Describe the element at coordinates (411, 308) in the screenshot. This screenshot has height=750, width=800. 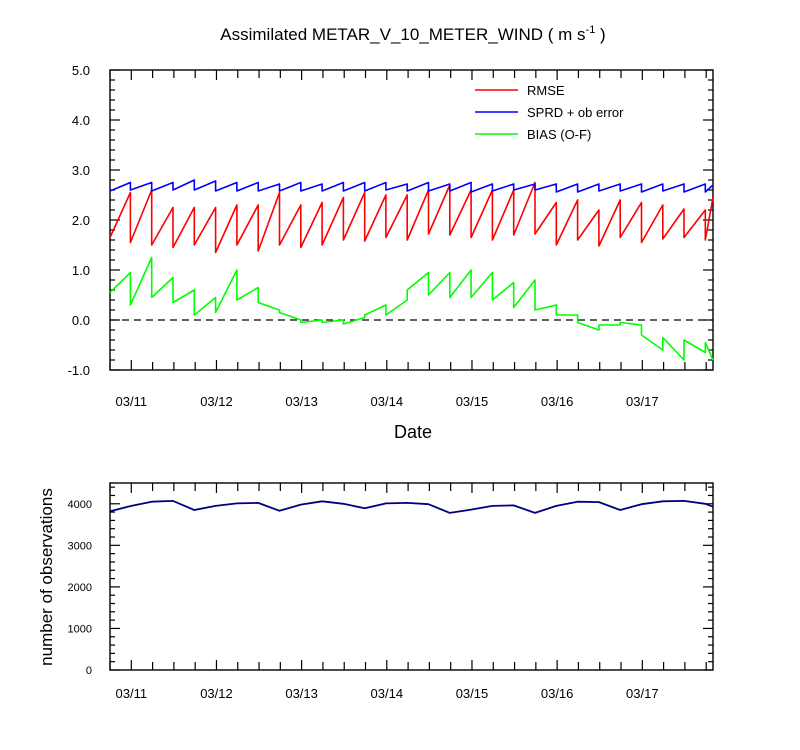
I see `top-series-bias-o-f` at that location.